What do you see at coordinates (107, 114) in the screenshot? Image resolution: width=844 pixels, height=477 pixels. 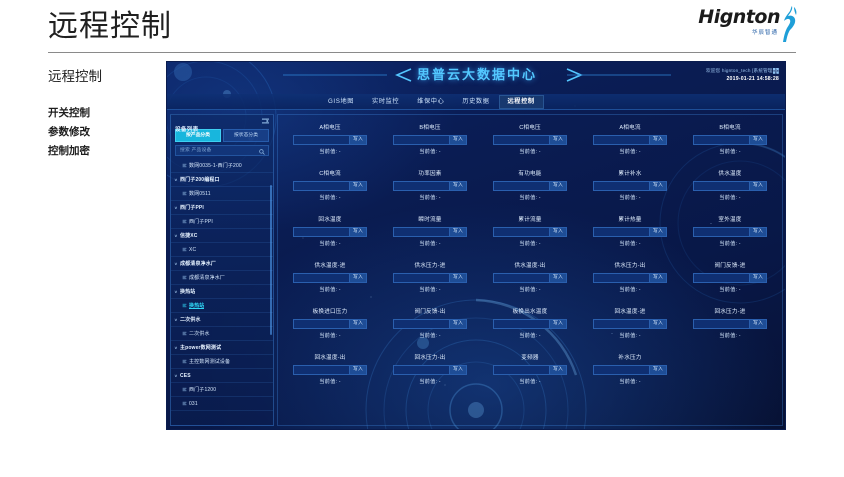 I see `slide-nav: 远程控制 开关控制 参数修改 控制加密` at bounding box center [107, 114].